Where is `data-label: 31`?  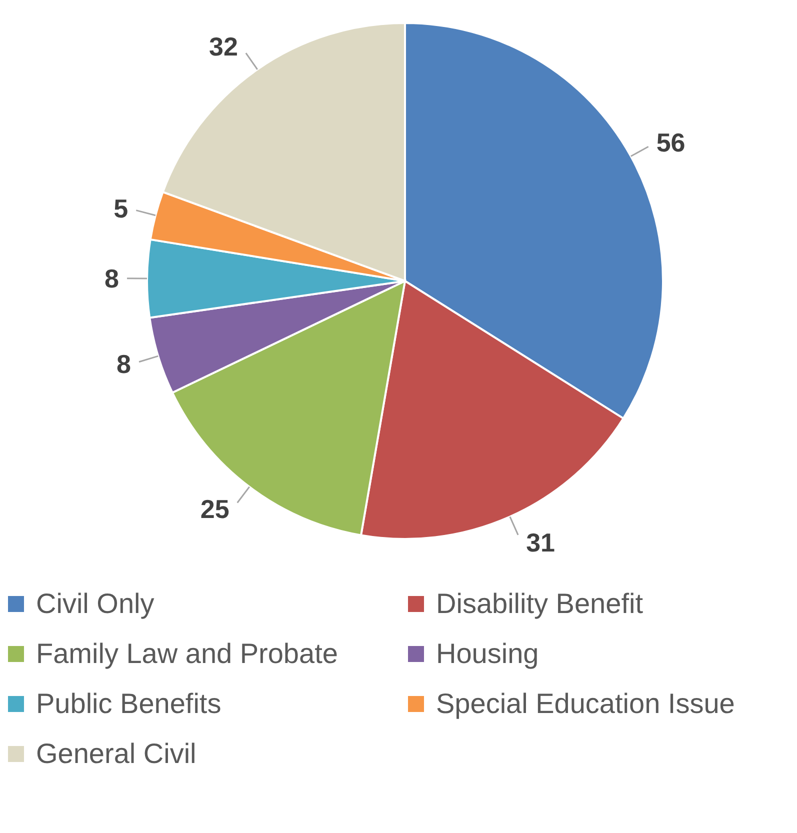 data-label: 31 is located at coordinates (540, 542).